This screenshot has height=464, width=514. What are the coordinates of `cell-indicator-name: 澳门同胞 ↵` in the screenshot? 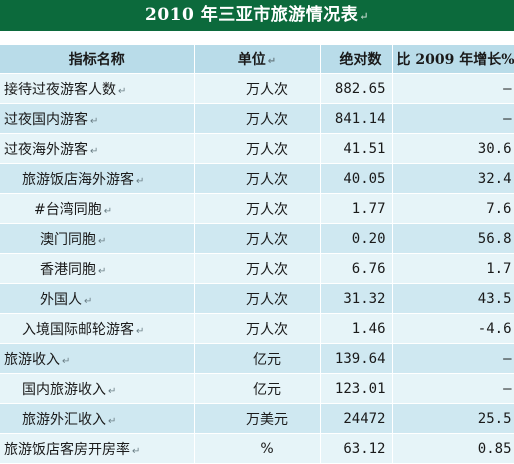 It's located at (97, 238).